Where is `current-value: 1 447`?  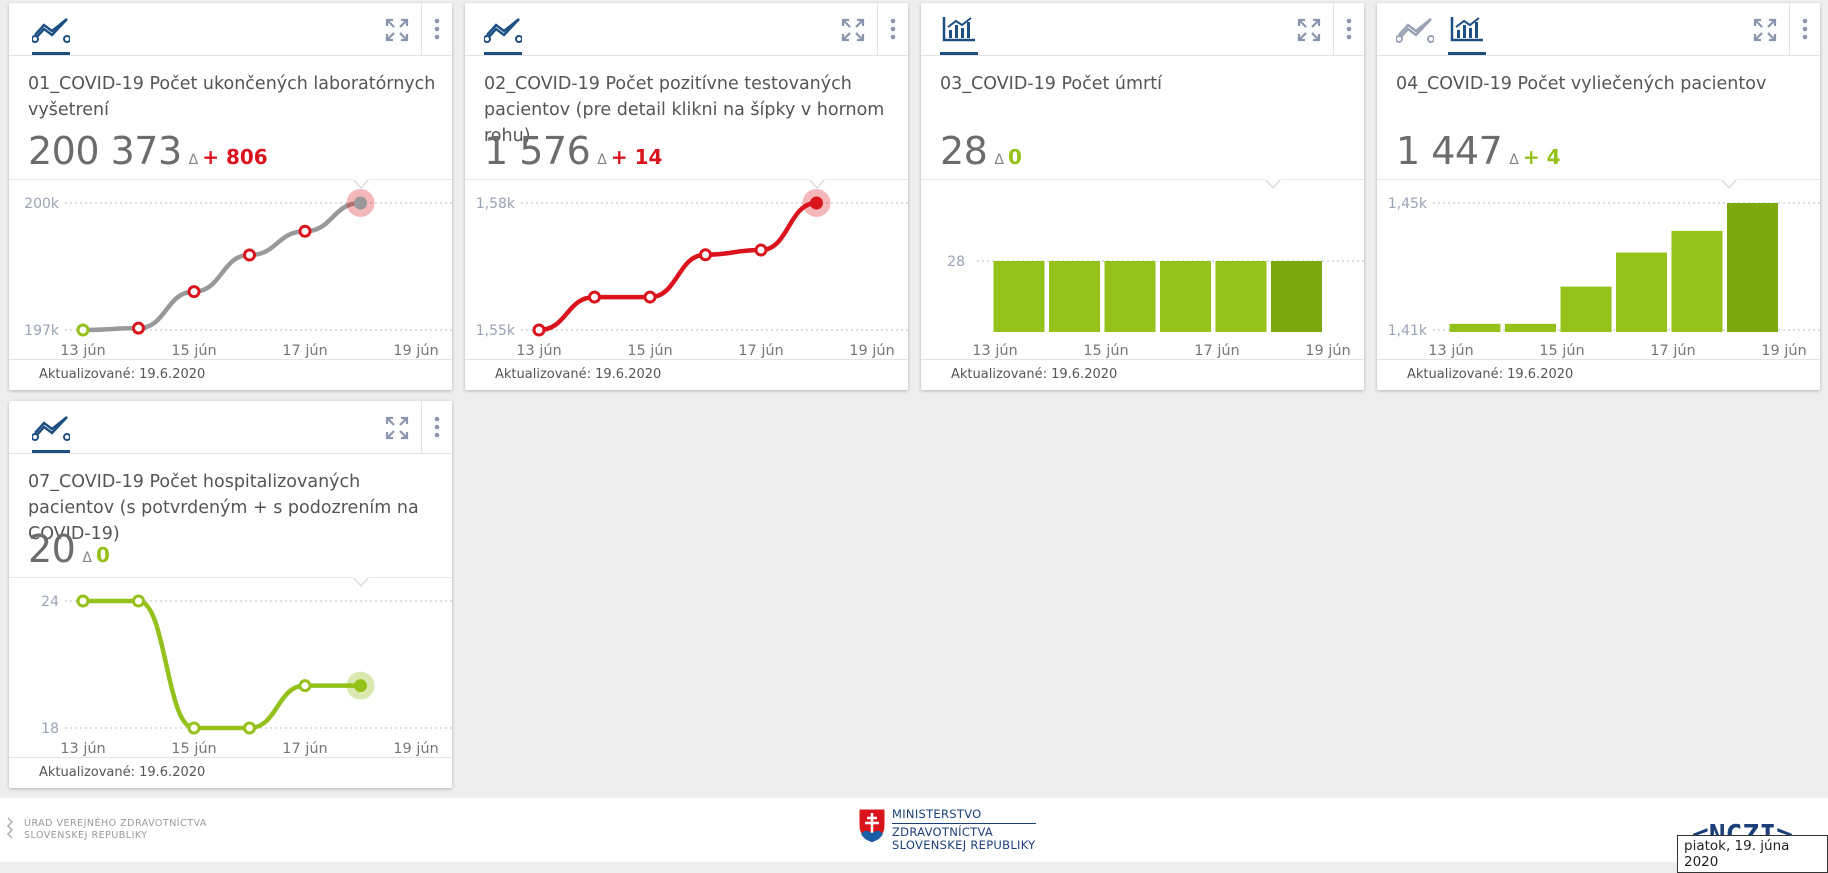
current-value: 1 447 is located at coordinates (1449, 151).